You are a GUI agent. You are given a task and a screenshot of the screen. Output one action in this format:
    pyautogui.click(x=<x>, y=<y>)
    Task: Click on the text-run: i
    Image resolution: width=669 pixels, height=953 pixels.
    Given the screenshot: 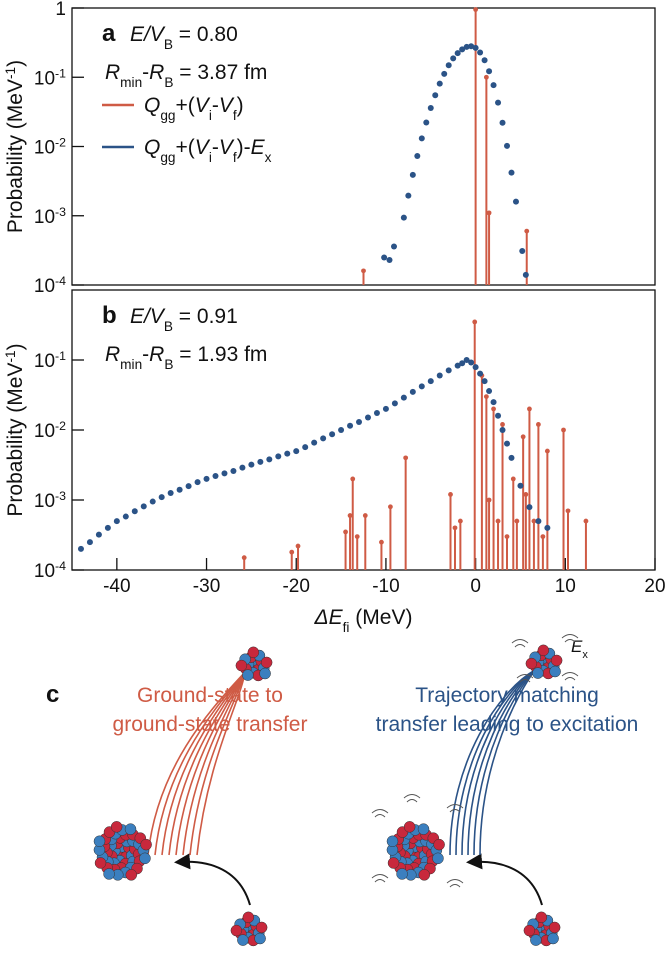 What is the action you would take?
    pyautogui.click(x=210, y=157)
    